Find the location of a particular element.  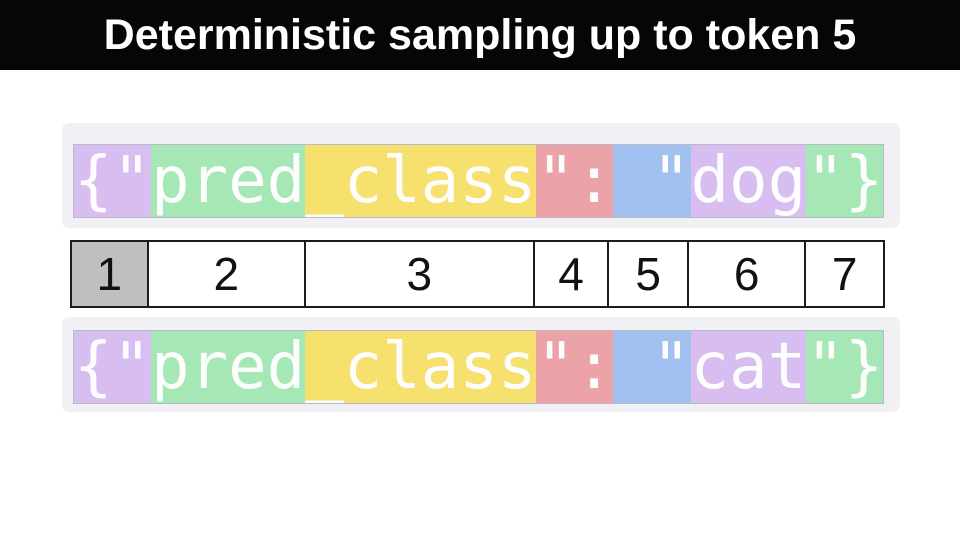

title-bar: Deterministic sampling up to token 5 is located at coordinates (480, 35).